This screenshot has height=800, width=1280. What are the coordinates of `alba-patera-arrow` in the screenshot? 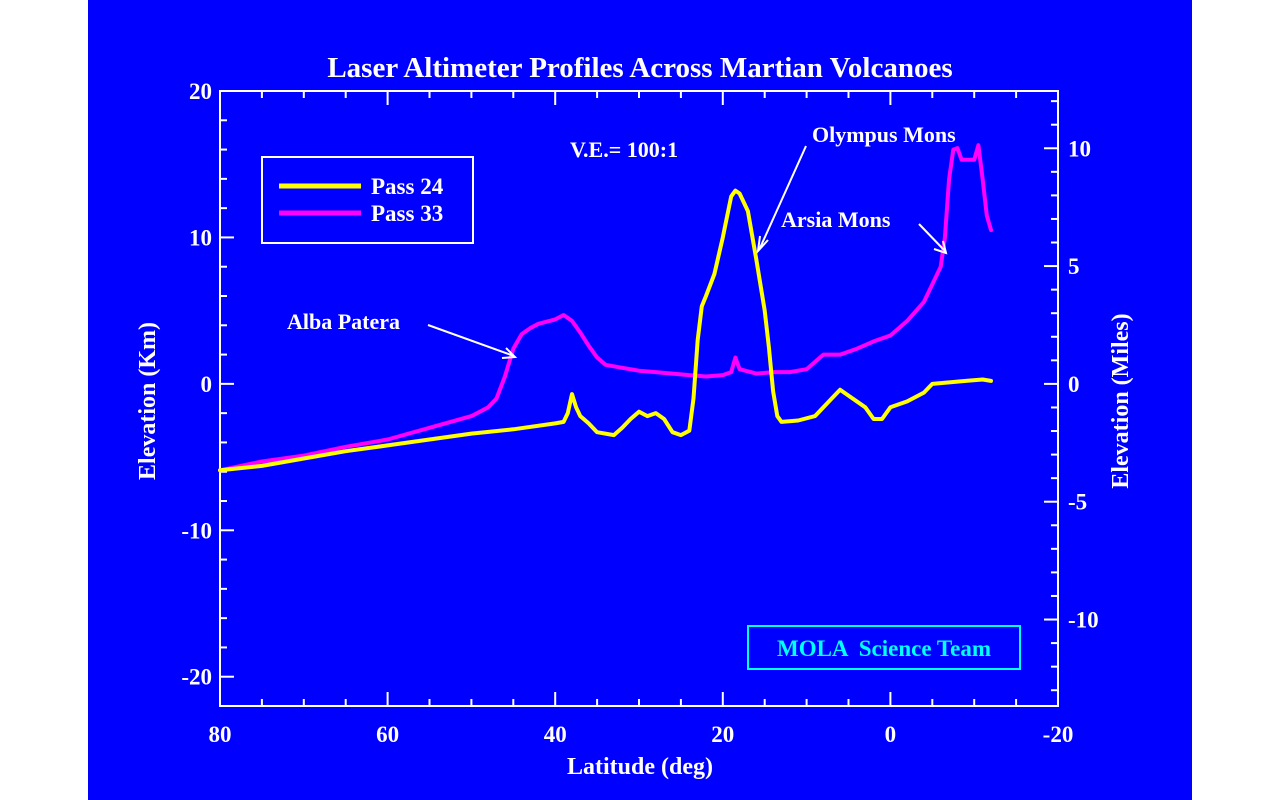 It's located at (471, 340).